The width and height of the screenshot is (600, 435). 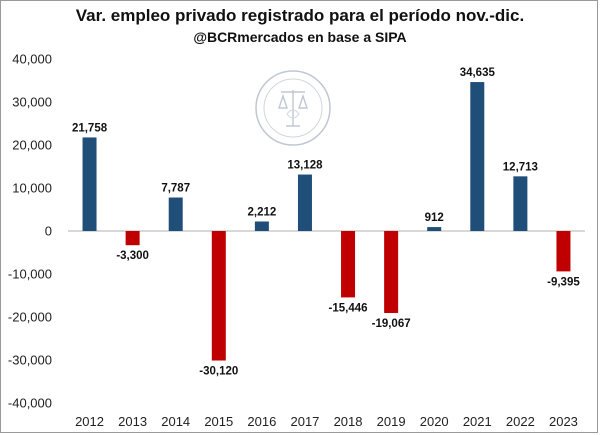 I want to click on data-label-2022: 12,713, so click(x=520, y=167).